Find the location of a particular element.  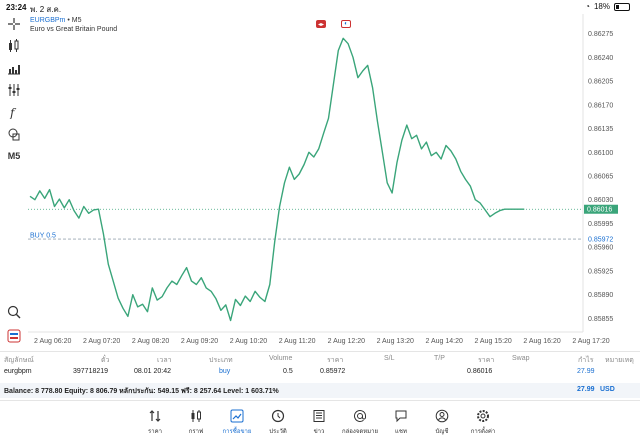

battery-icon is located at coordinates (622, 6).